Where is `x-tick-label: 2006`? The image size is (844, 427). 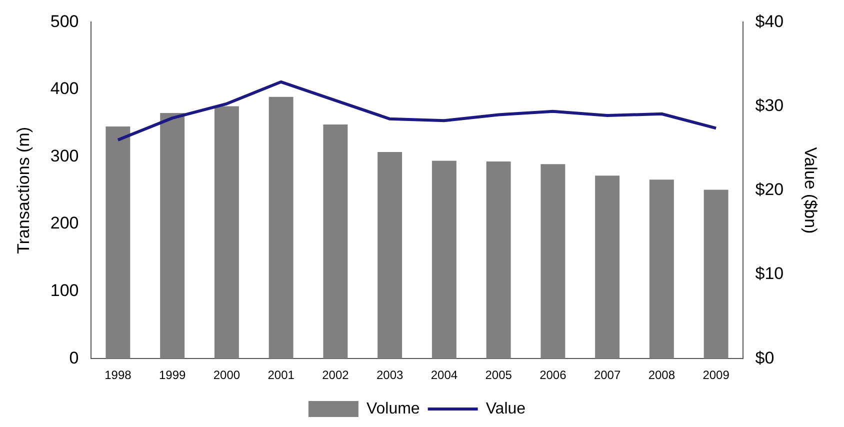 x-tick-label: 2006 is located at coordinates (553, 375).